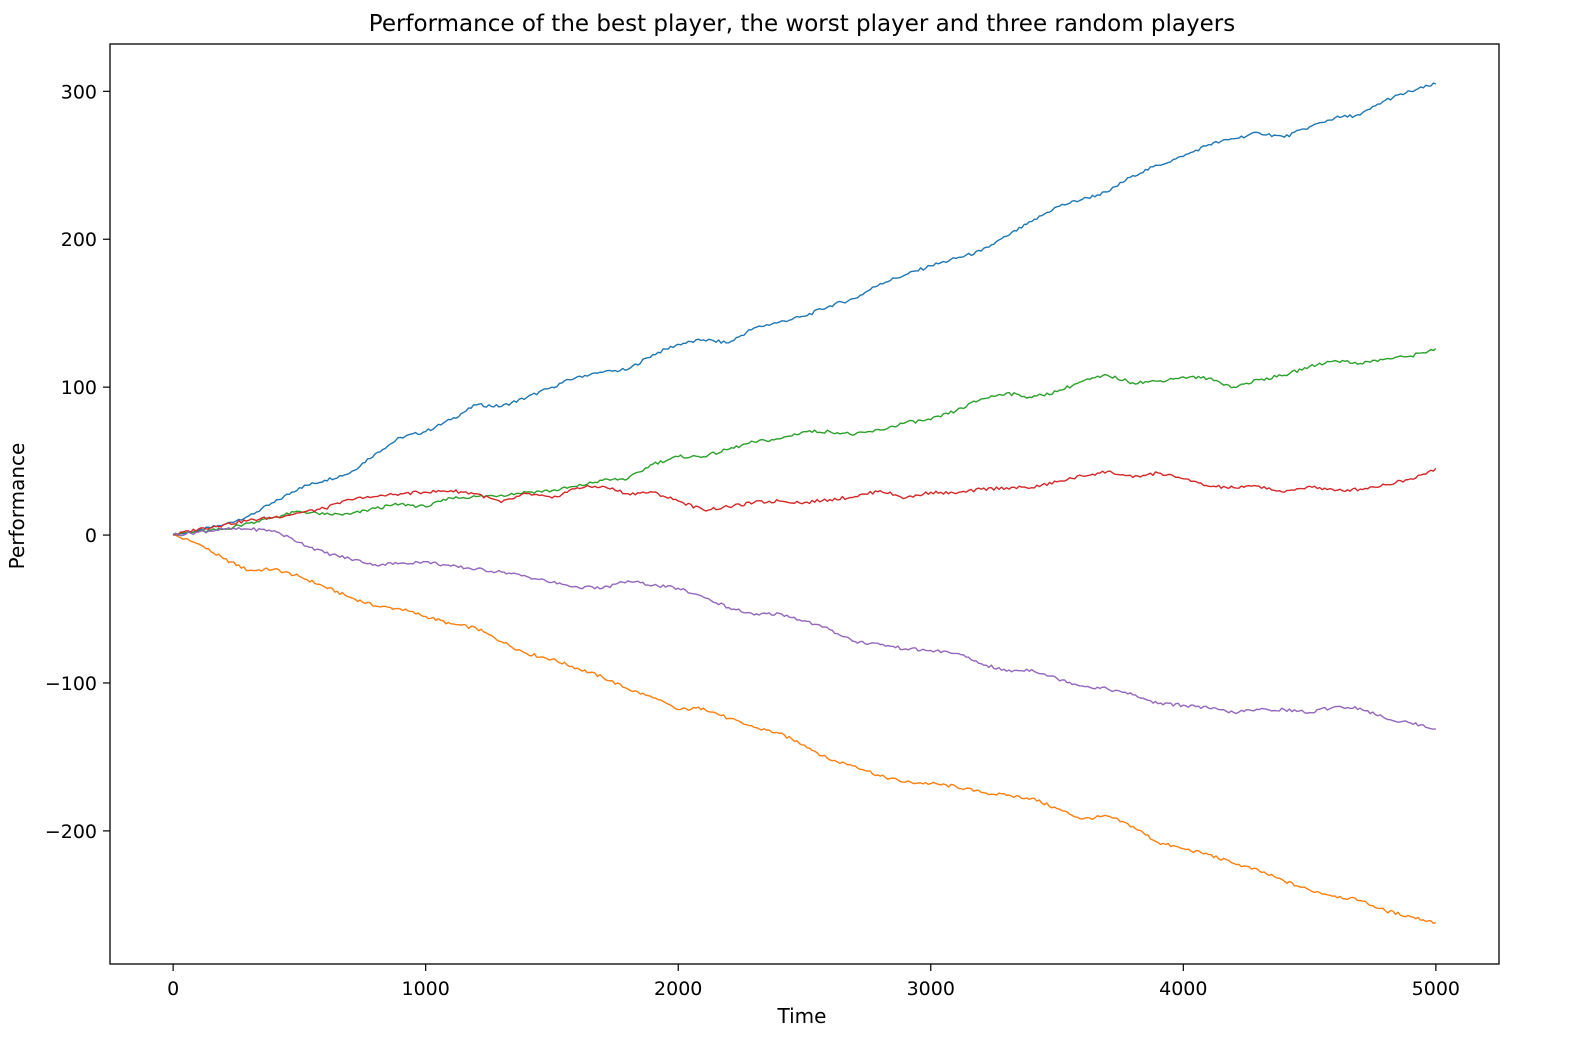  I want to click on y-tick-label: 200, so click(79, 240).